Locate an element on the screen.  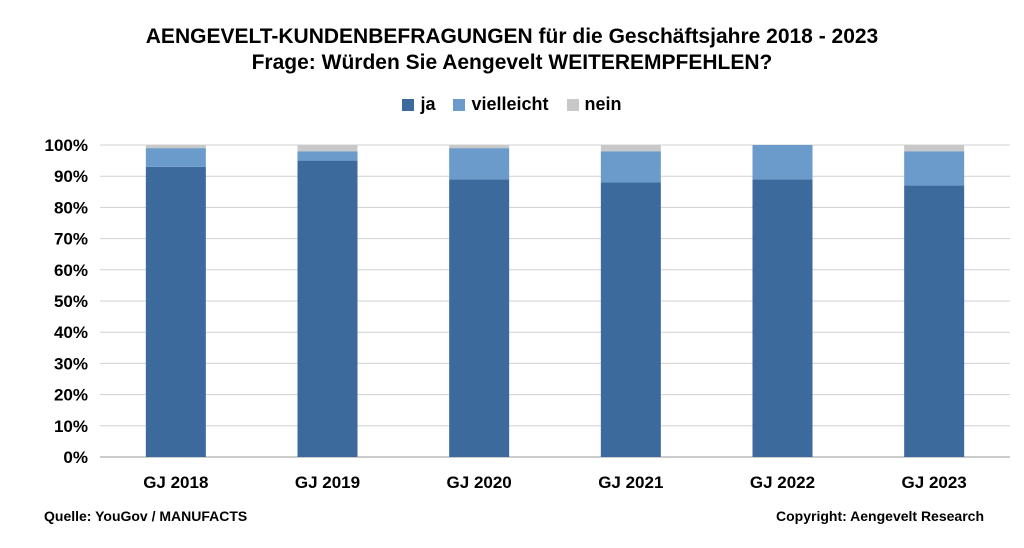
x-tick-label: GJ 2020 is located at coordinates (479, 482).